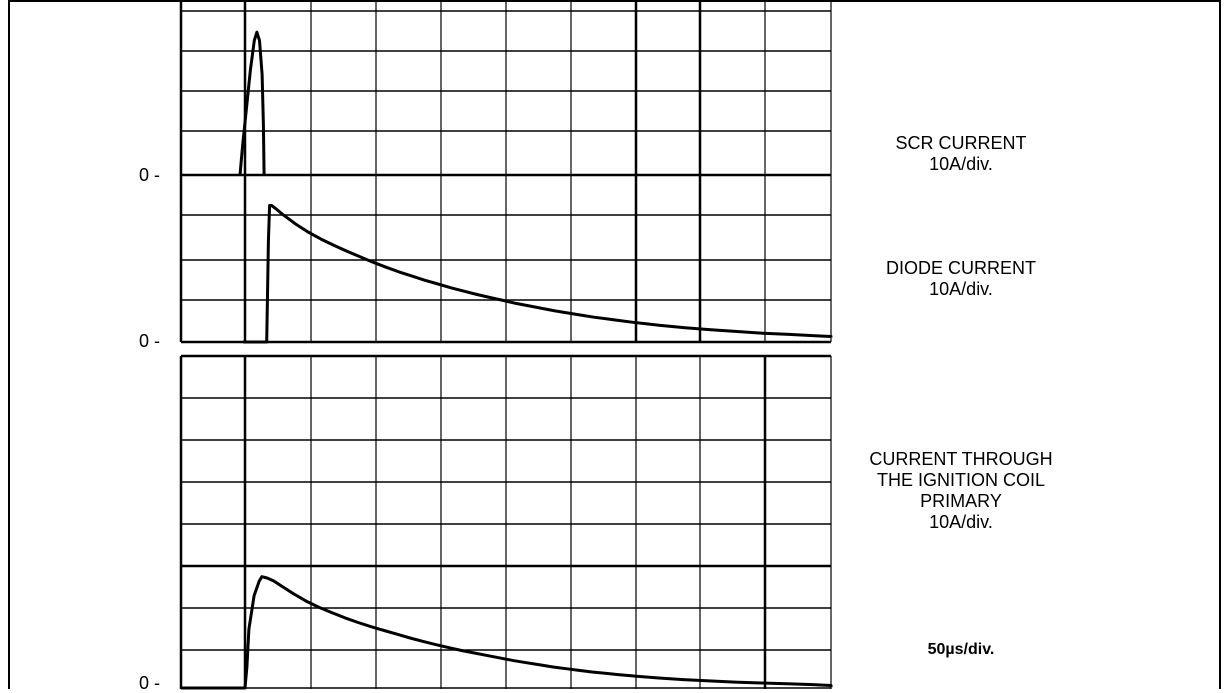 This screenshot has height=693, width=1231. What do you see at coordinates (961, 164) in the screenshot?
I see `scr-current-units: 10A/div.` at bounding box center [961, 164].